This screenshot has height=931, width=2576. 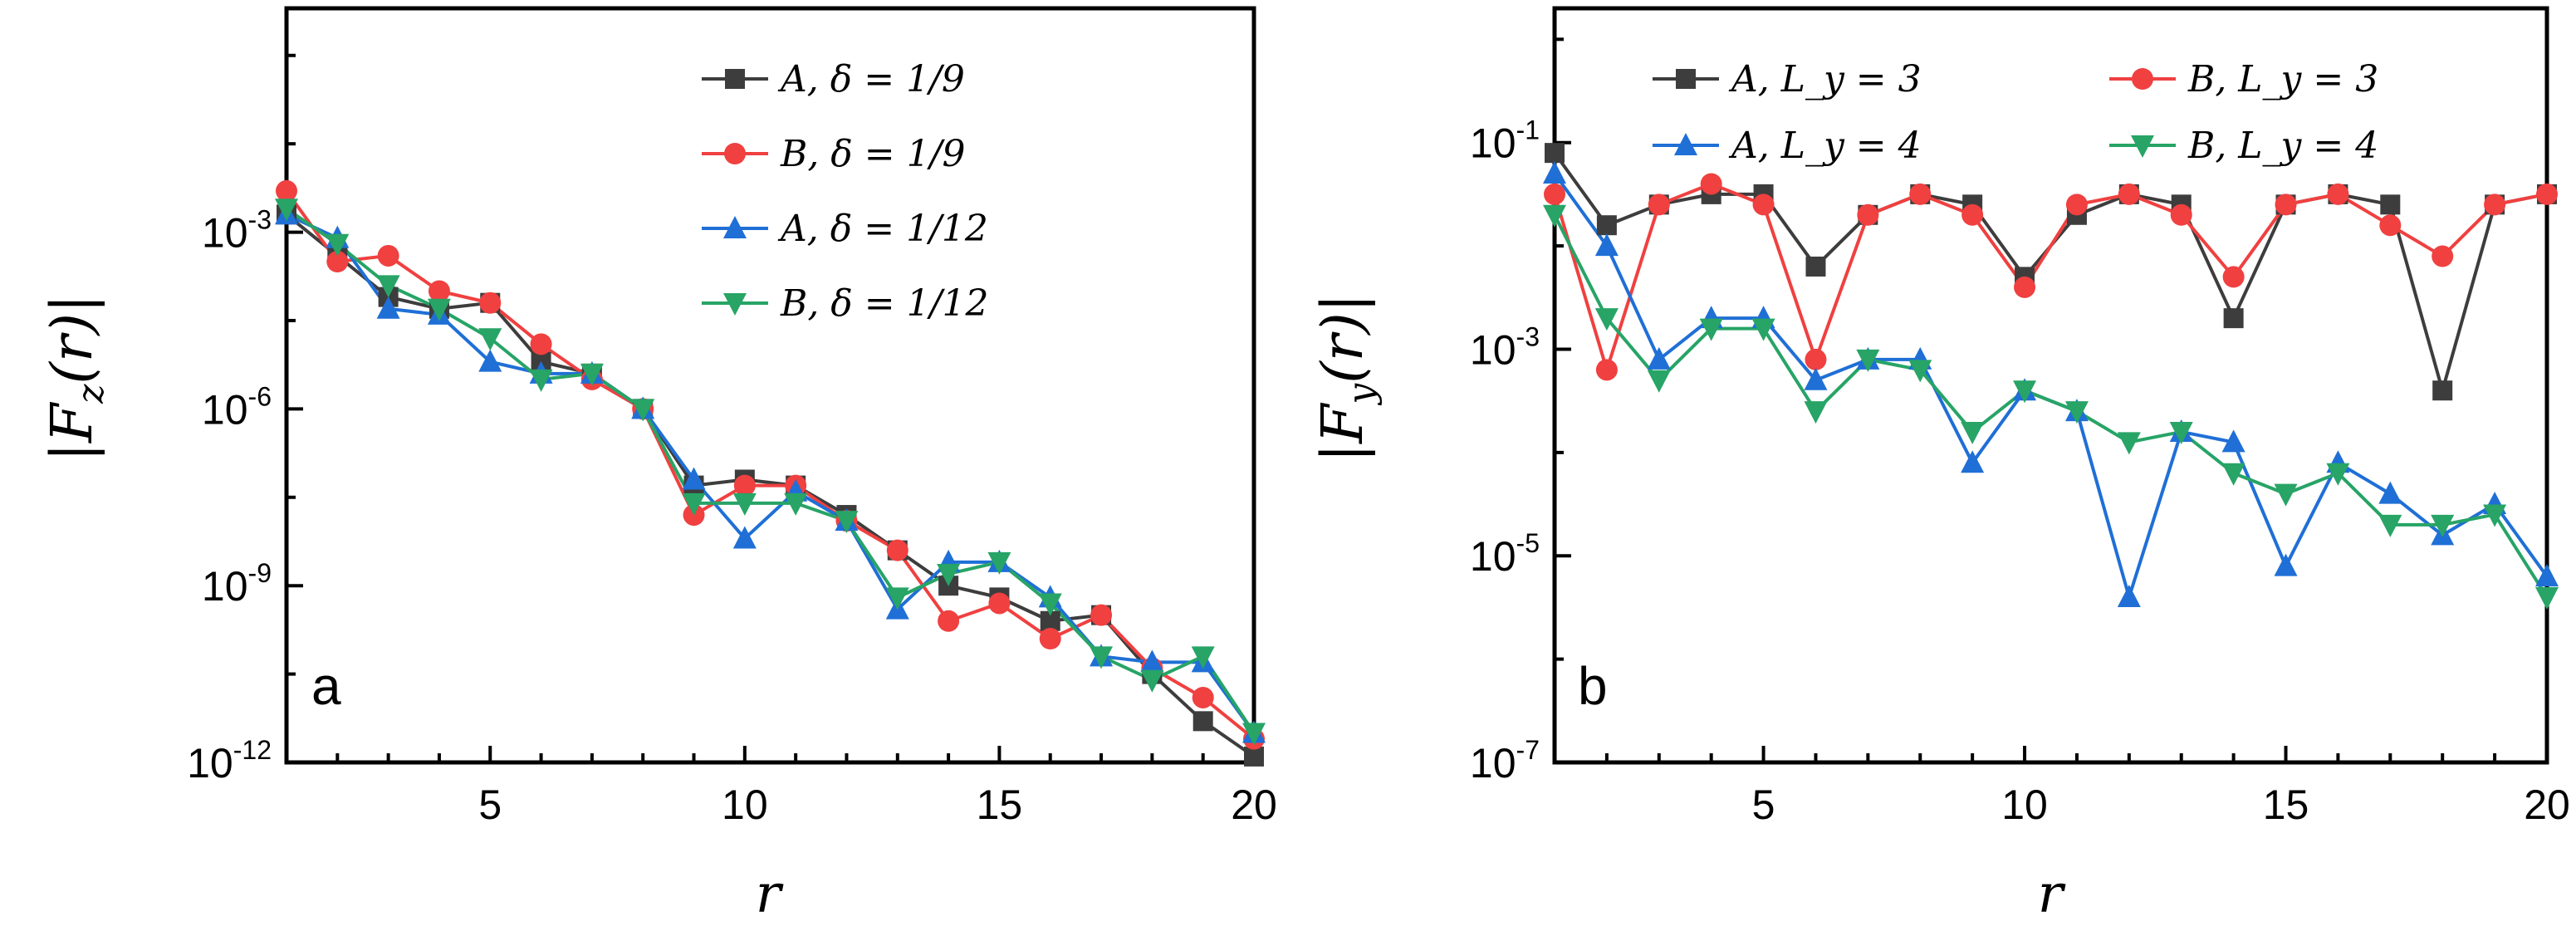 What do you see at coordinates (1825, 79) in the screenshot?
I see `legend-label: A, L_y = 3` at bounding box center [1825, 79].